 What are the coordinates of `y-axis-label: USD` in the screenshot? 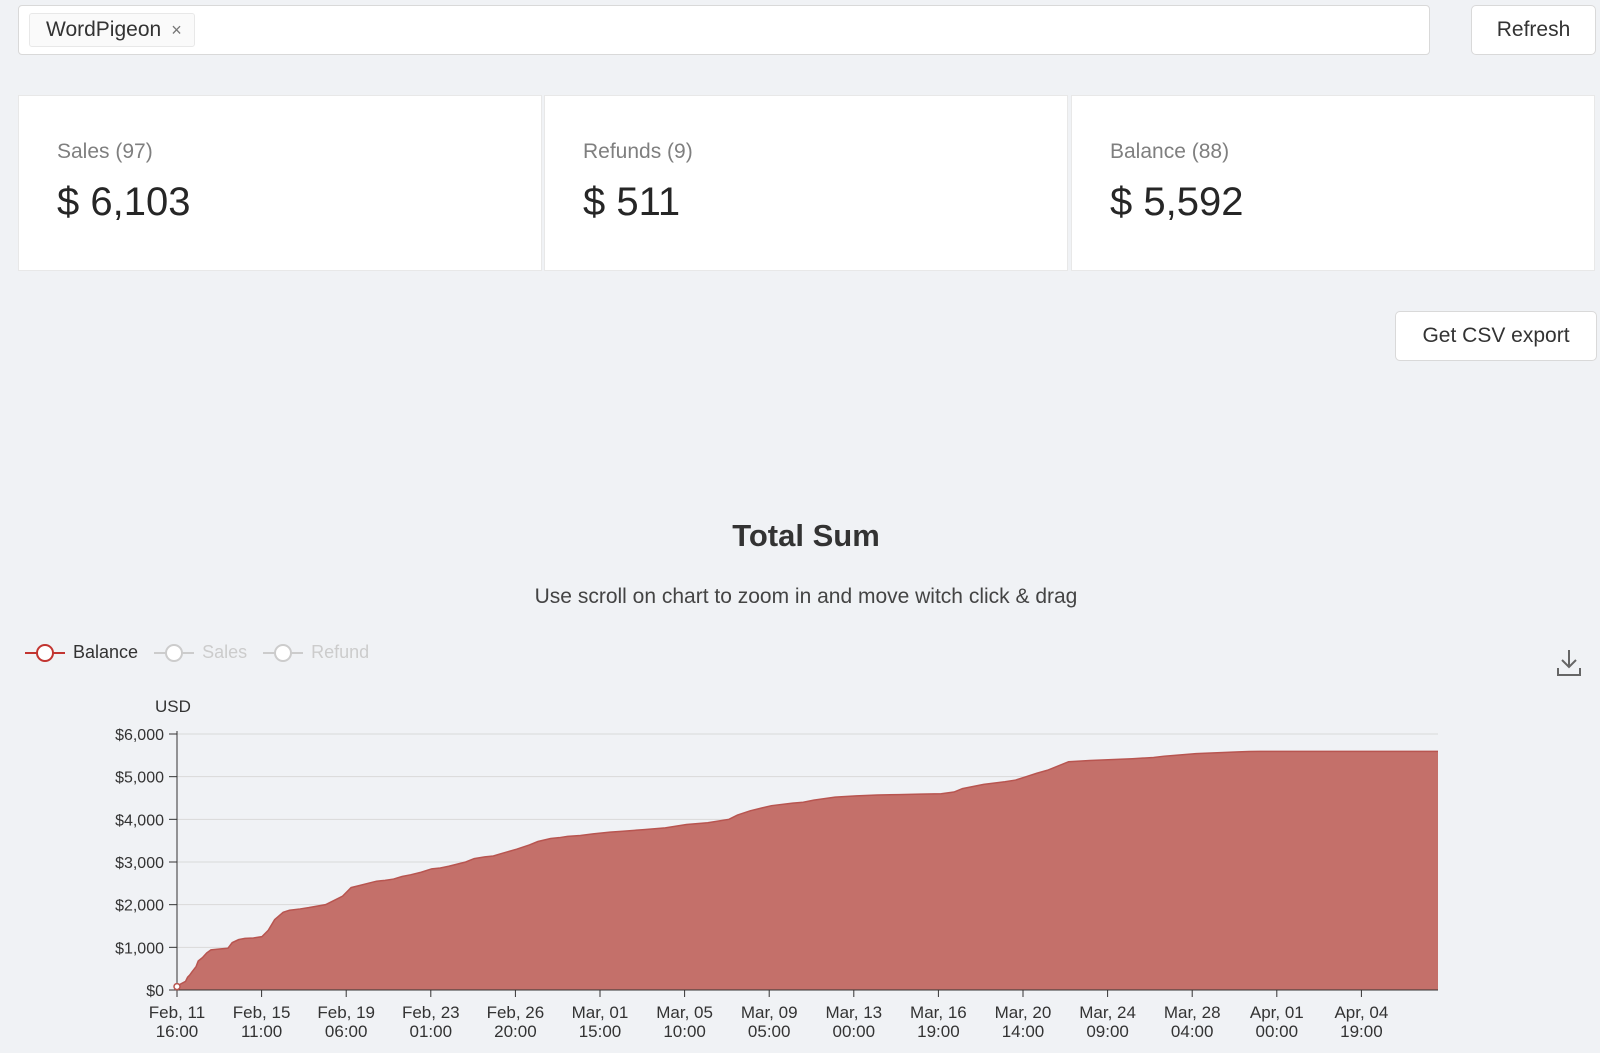 It's located at (173, 706).